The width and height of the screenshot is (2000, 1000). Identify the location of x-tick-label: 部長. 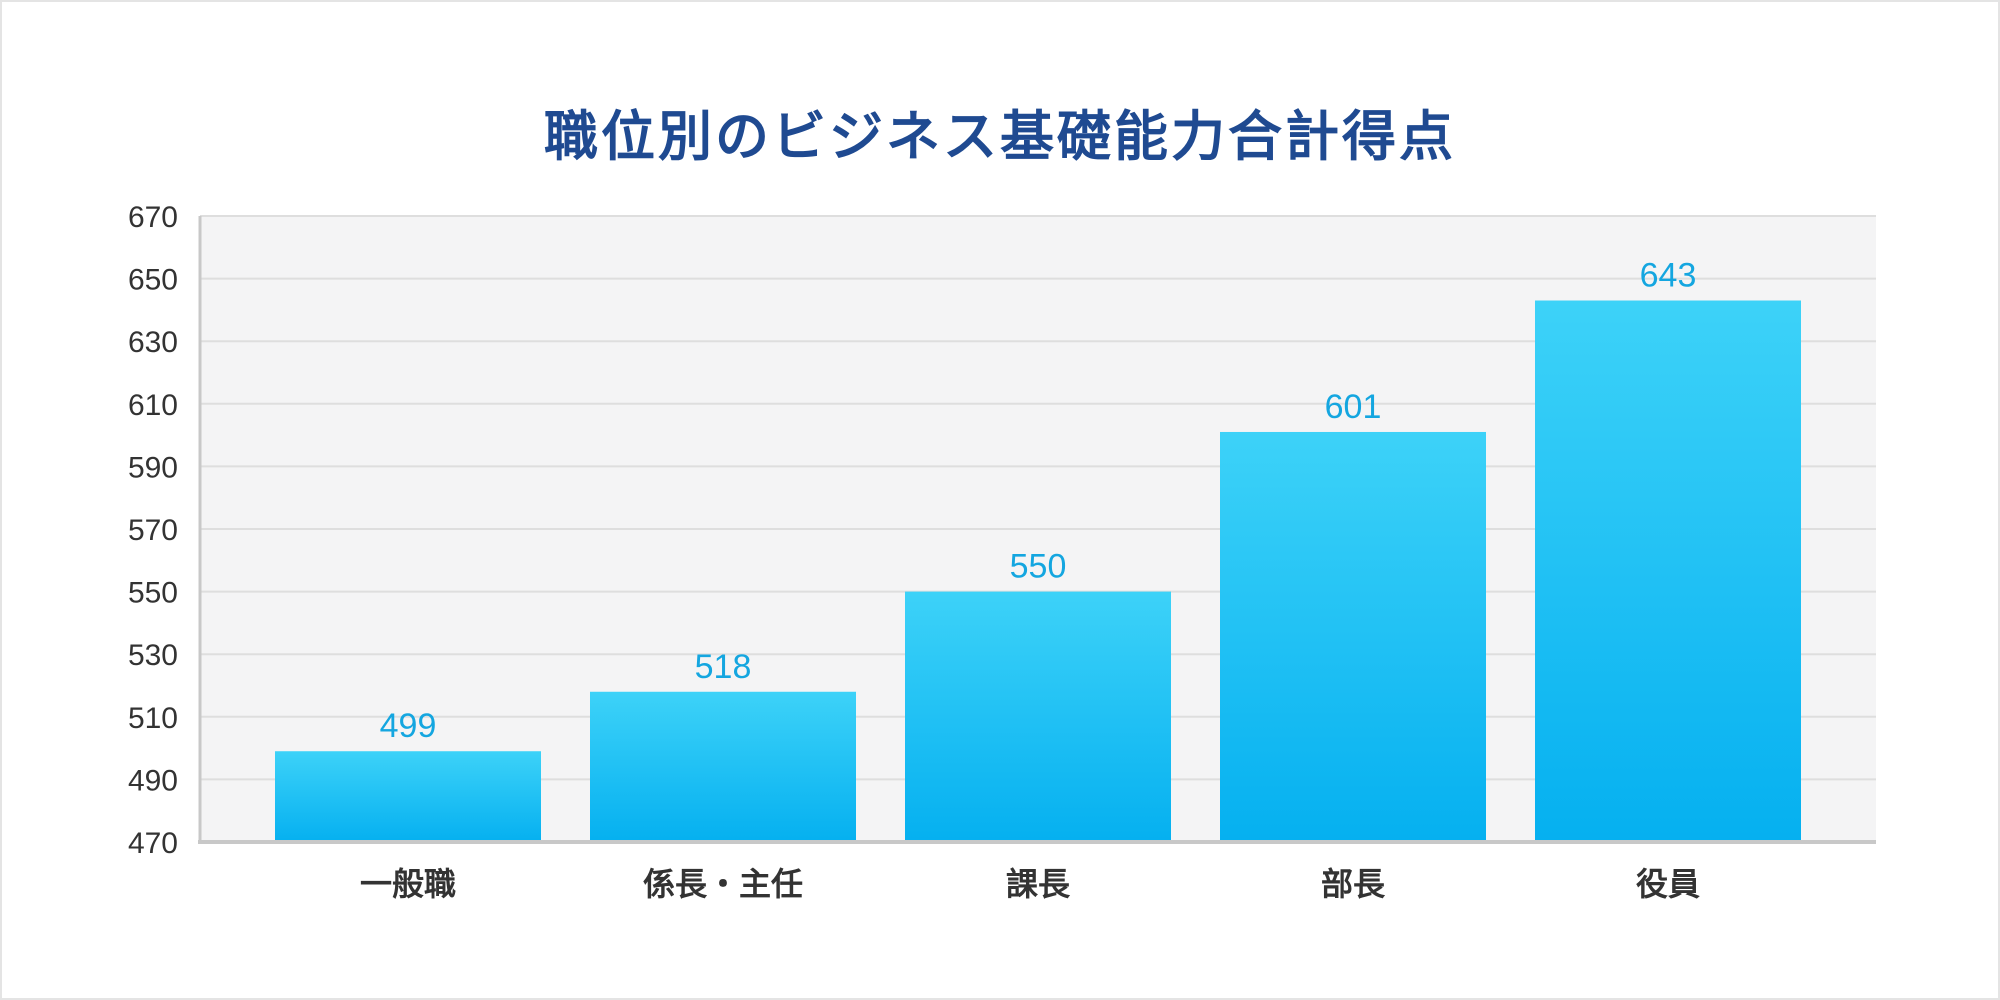
(1353, 884).